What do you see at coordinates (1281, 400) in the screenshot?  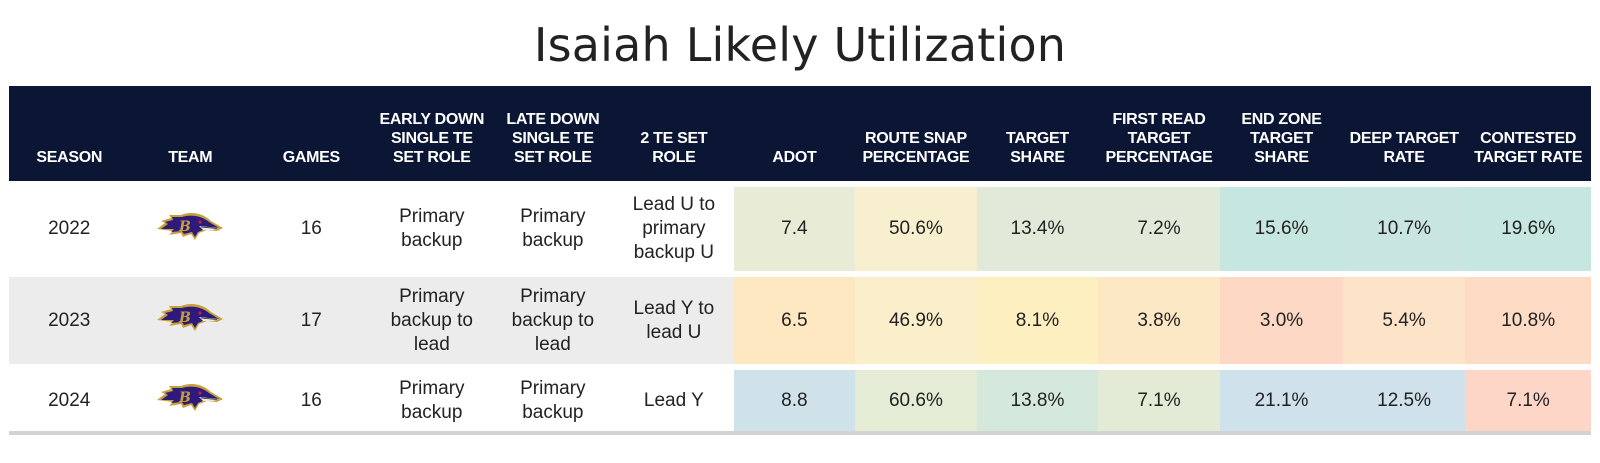 I see `cell-end-zone: 21.1%` at bounding box center [1281, 400].